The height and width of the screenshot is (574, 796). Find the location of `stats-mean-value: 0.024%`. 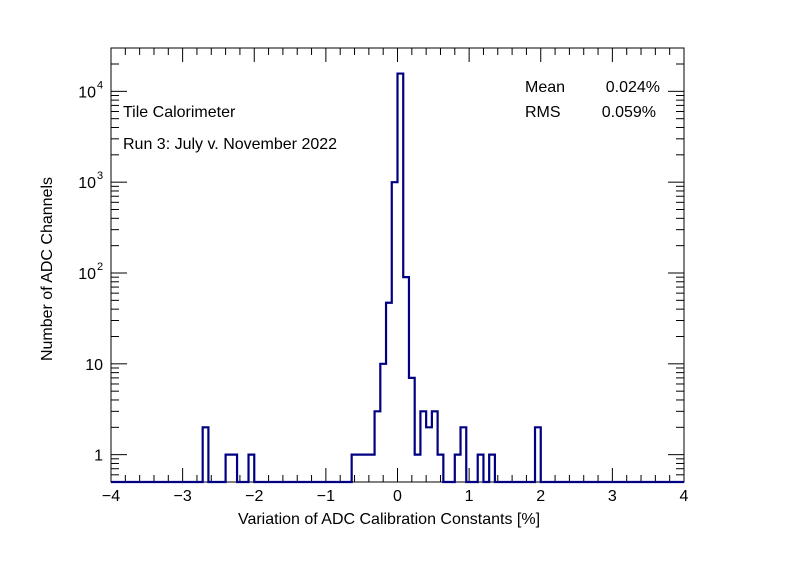

stats-mean-value: 0.024% is located at coordinates (633, 87).